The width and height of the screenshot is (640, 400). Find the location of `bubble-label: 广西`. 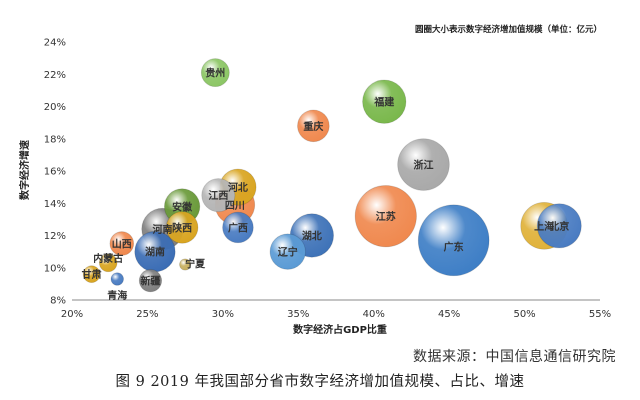

bubble-label: 广西 is located at coordinates (238, 227).